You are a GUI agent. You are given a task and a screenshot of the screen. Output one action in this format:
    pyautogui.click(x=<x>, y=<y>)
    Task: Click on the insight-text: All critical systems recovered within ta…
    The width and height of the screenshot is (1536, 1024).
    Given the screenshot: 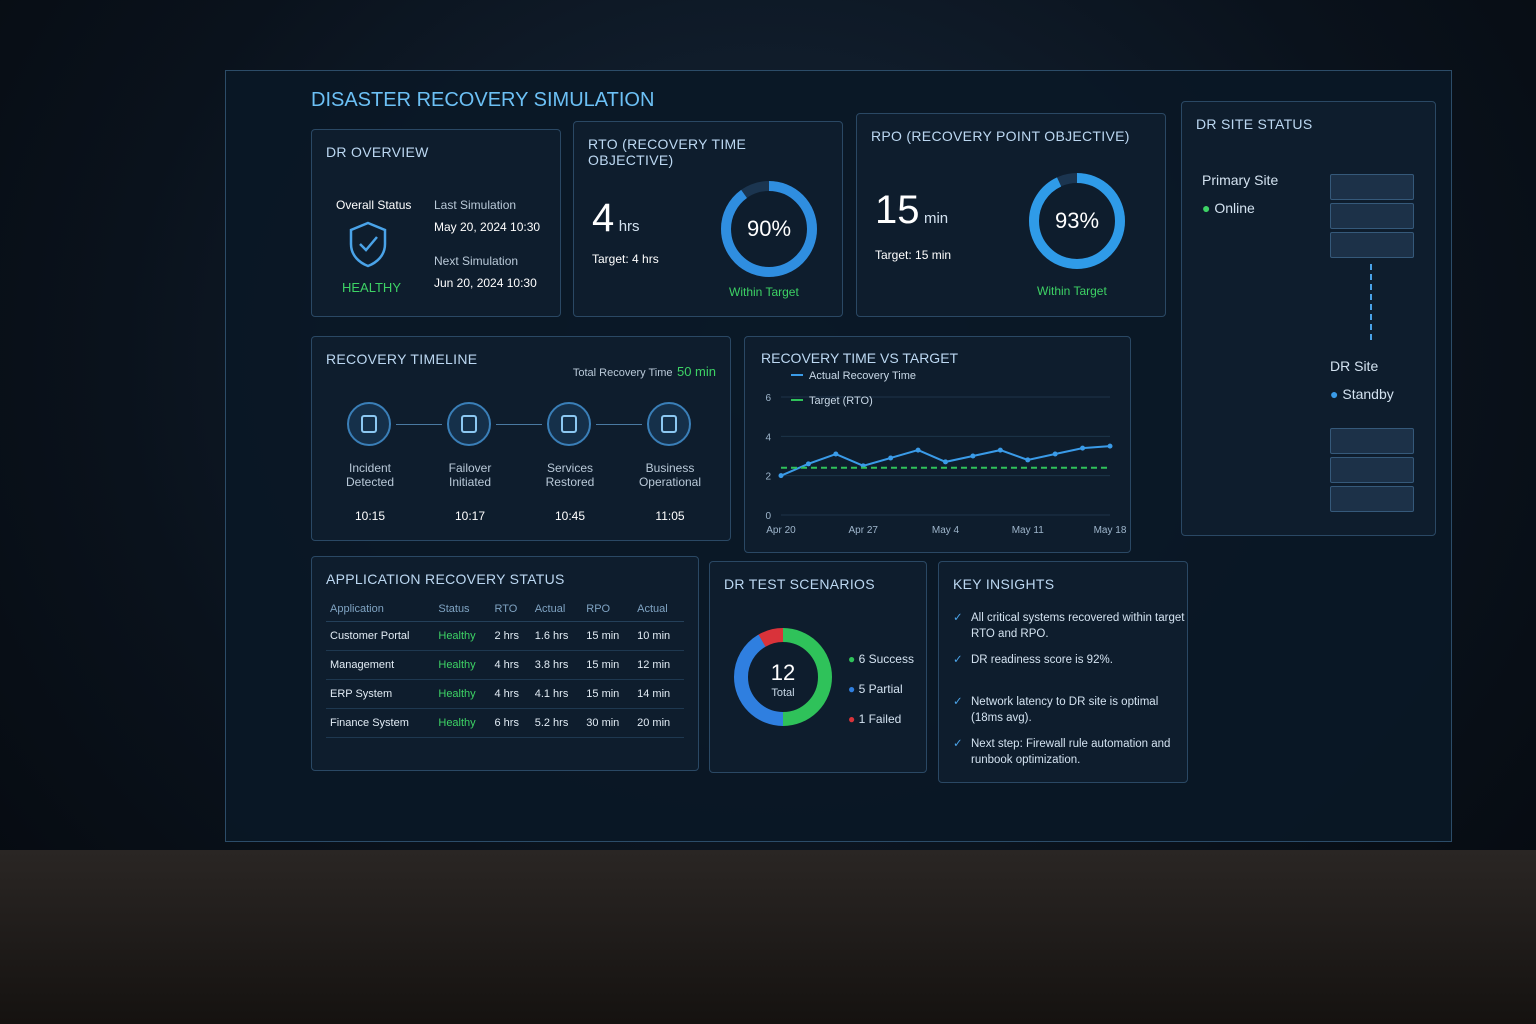 What is the action you would take?
    pyautogui.click(x=1078, y=626)
    